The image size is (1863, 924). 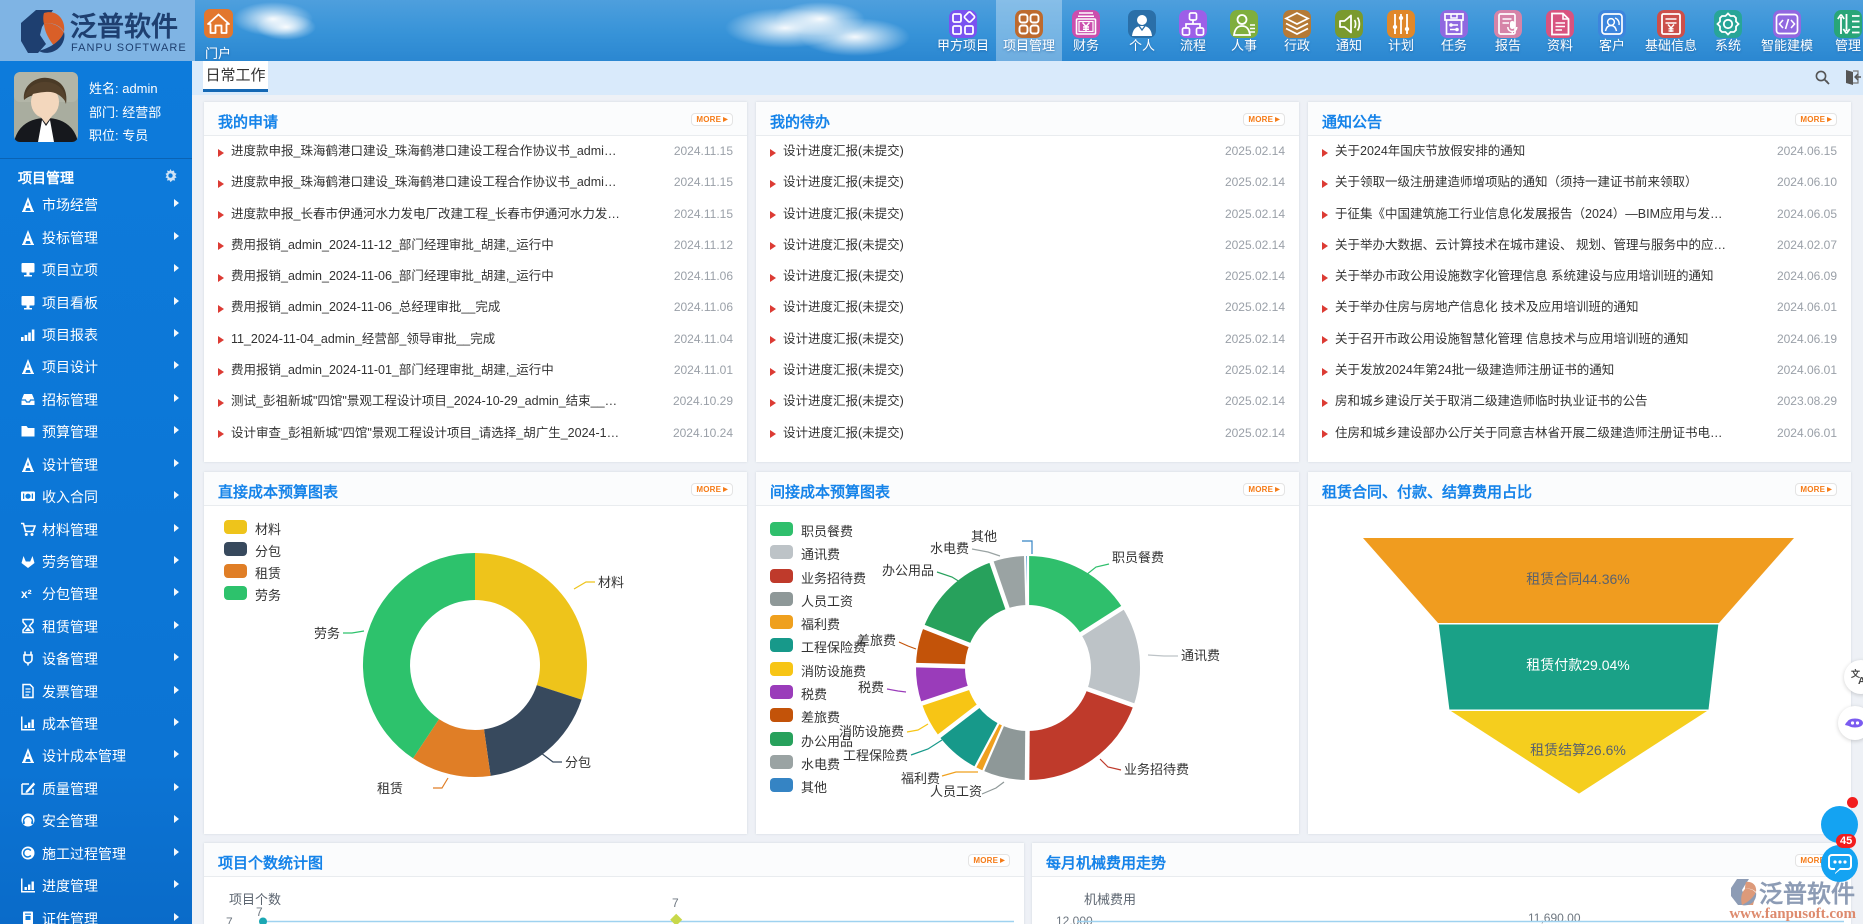 I want to click on svg-text: 职员餐费, so click(x=1138, y=557).